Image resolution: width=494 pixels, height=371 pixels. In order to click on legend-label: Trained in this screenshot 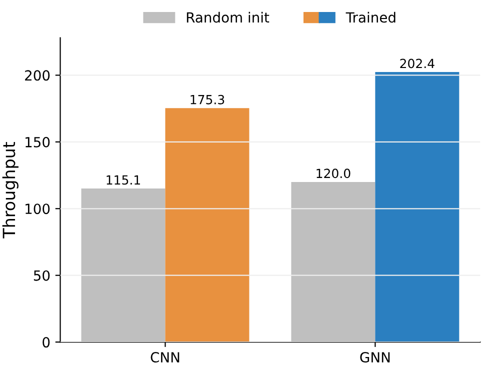, I will do `click(371, 17)`.